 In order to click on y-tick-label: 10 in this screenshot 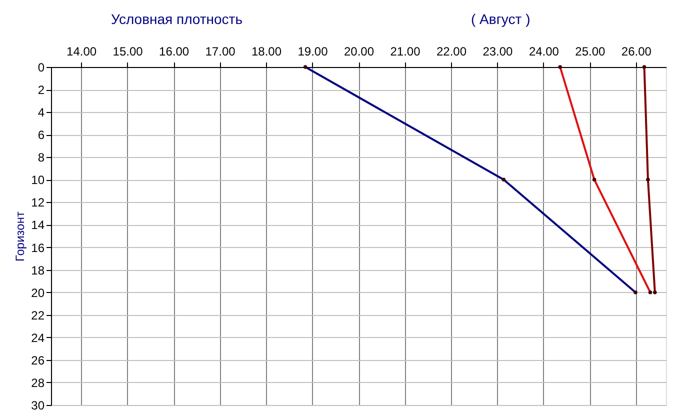, I will do `click(38, 180)`.